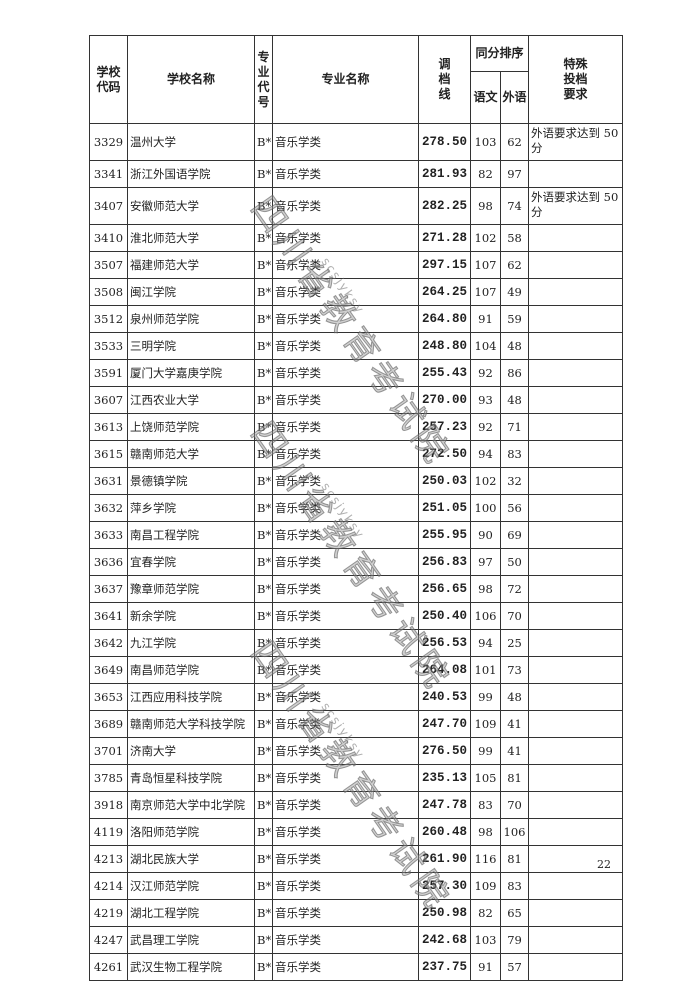 The height and width of the screenshot is (988, 699). I want to click on table-row: 3508 闽江学院 B* 音乐学类 264.25 107 49, so click(356, 292).